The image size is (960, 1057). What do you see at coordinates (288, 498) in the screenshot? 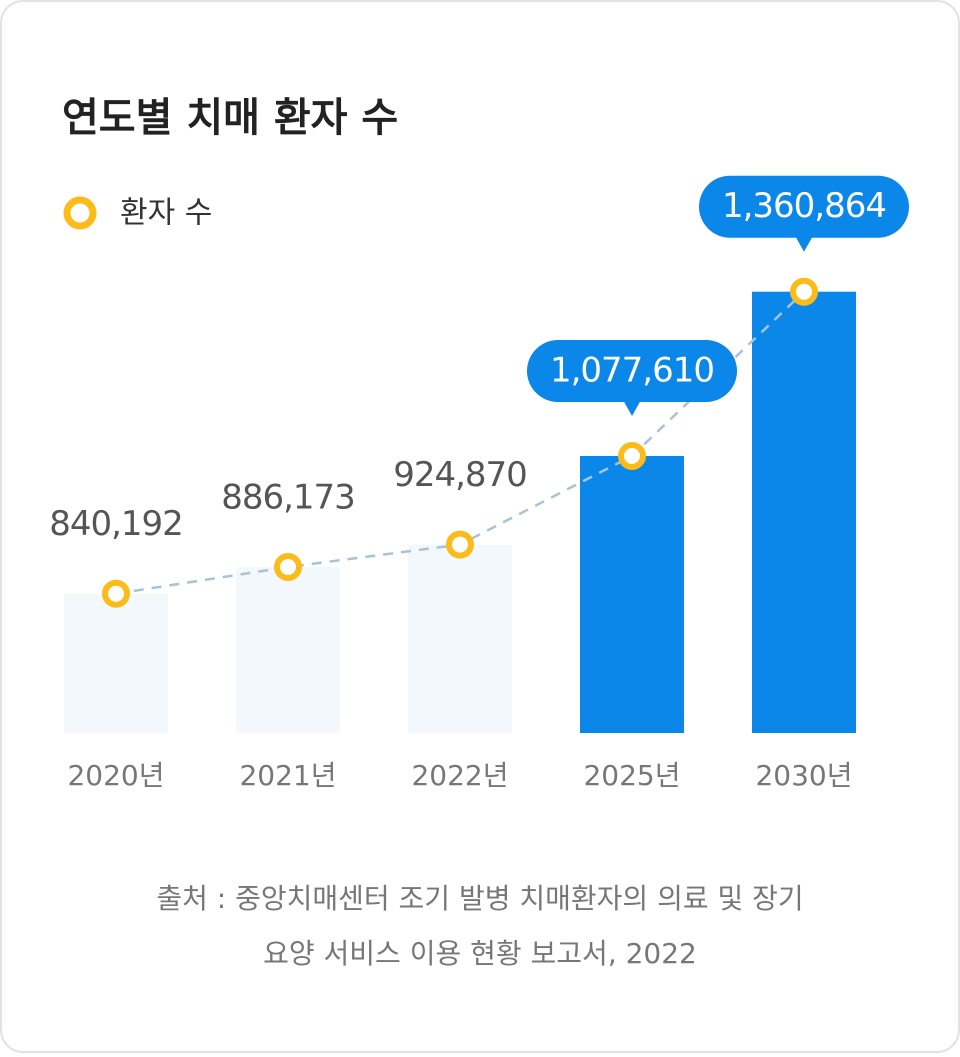
I see `value-label: 886,173` at bounding box center [288, 498].